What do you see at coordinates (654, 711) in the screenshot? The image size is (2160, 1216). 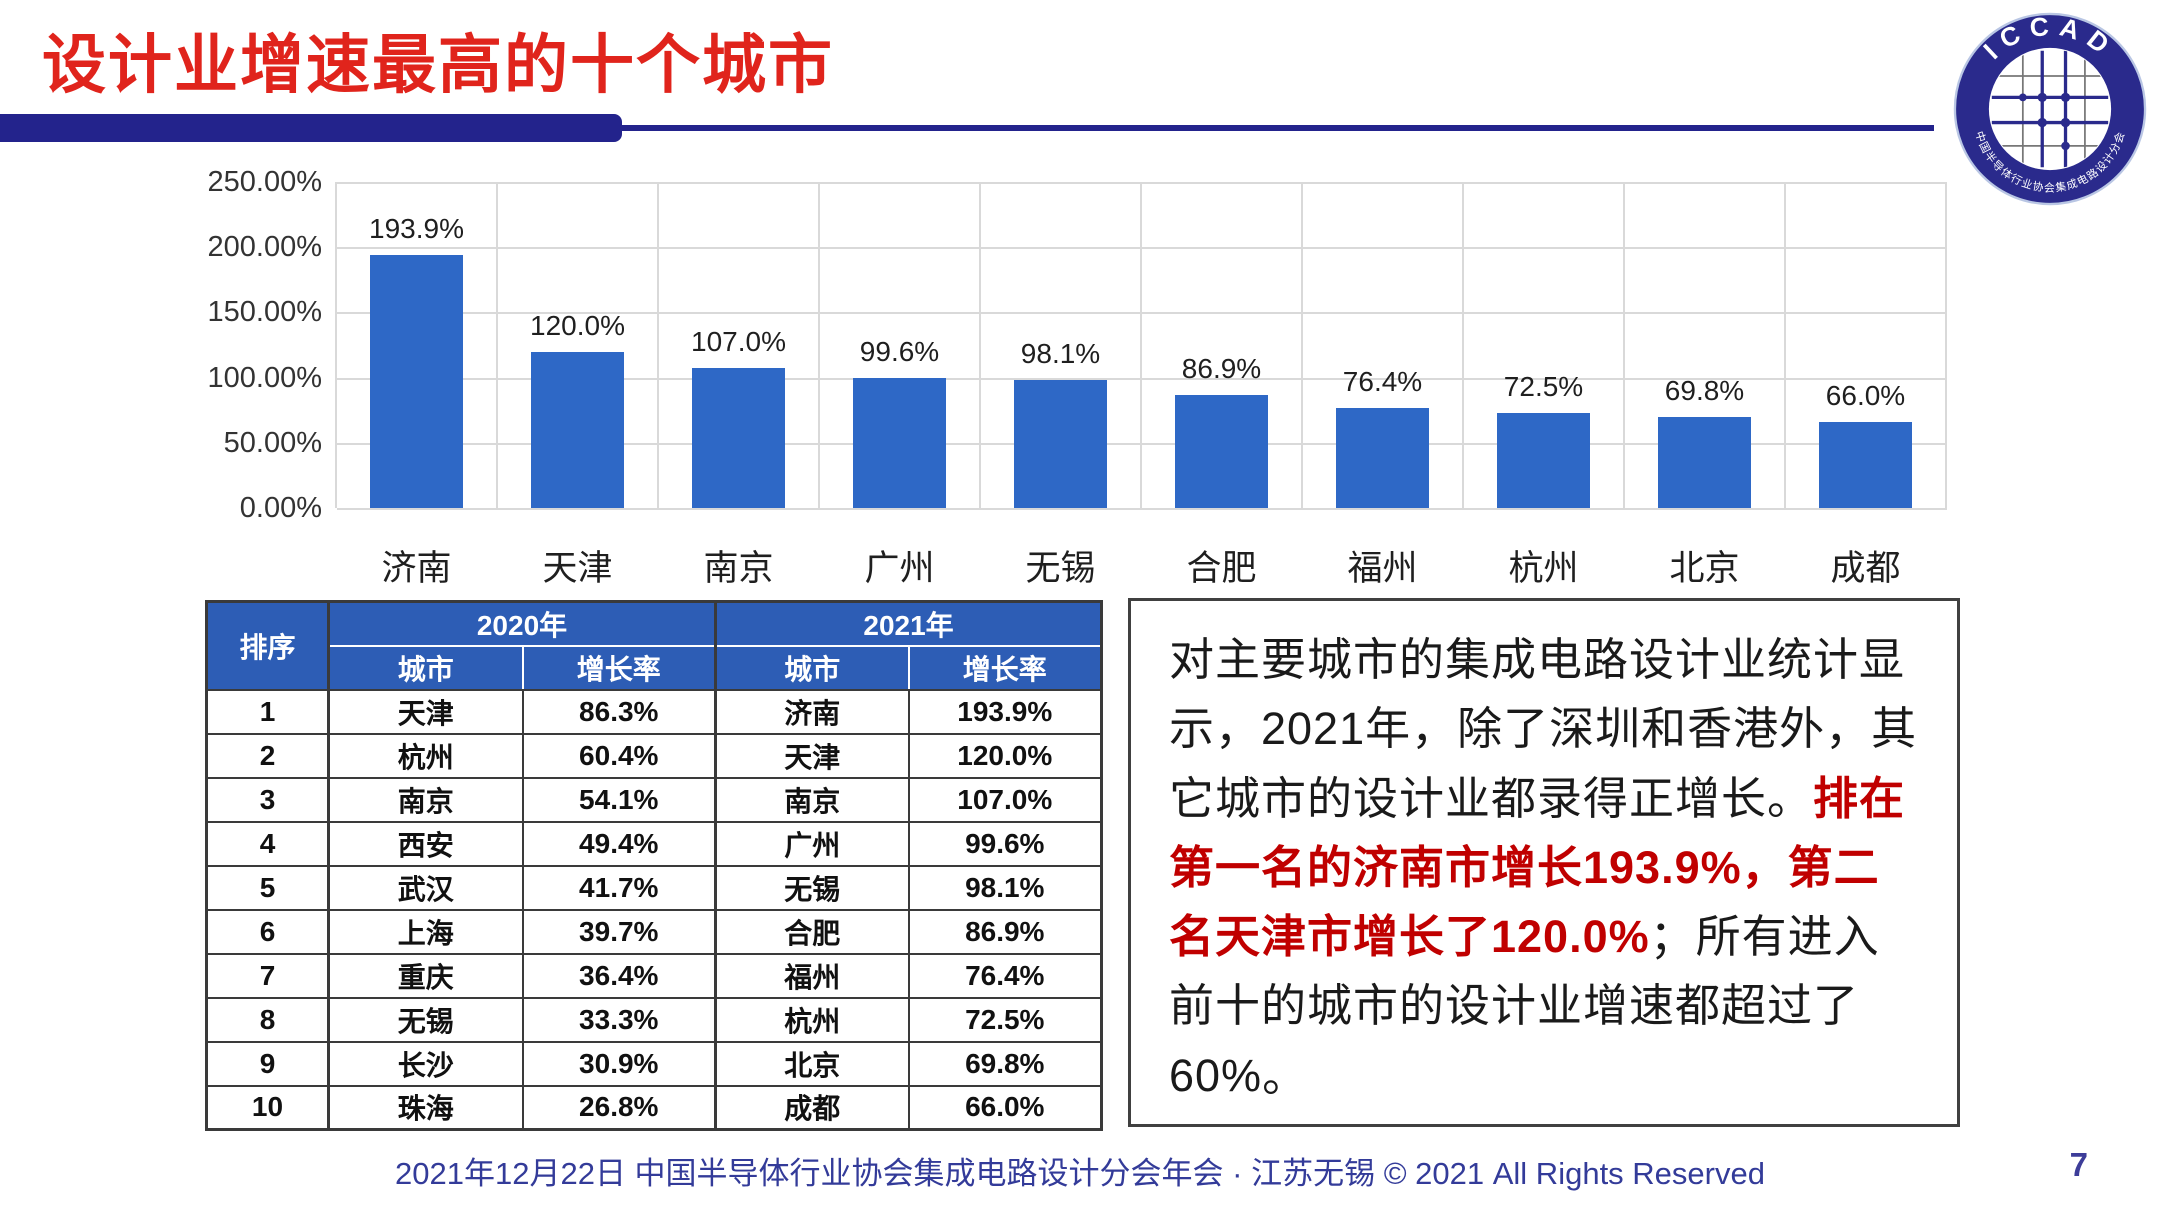 I see `table-row: 1 天津 86.3% 济南 193.9%` at bounding box center [654, 711].